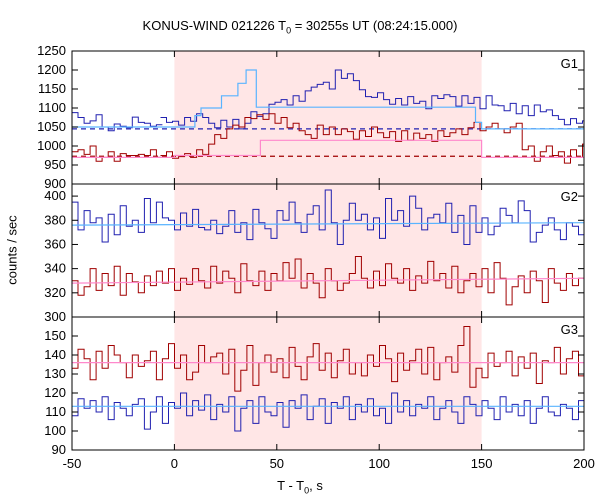 The height and width of the screenshot is (500, 600). What do you see at coordinates (55, 373) in the screenshot?
I see `y-tick-label: 130` at bounding box center [55, 373].